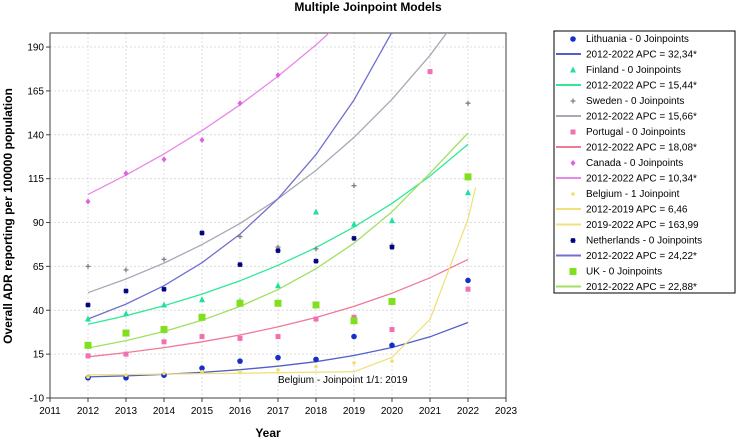 The height and width of the screenshot is (441, 737). What do you see at coordinates (37, 399) in the screenshot?
I see `y-tick-label: -10` at bounding box center [37, 399].